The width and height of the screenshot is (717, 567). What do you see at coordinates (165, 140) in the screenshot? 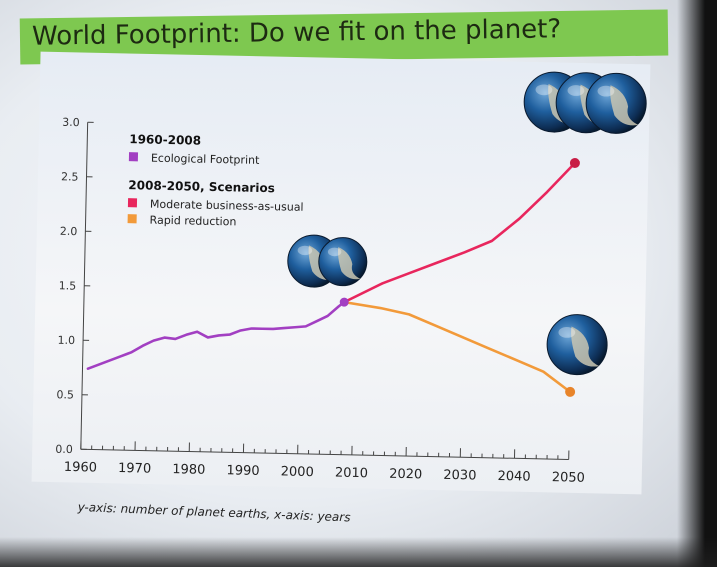
I see `legend-heading-1960-2008: 1960-2008` at bounding box center [165, 140].